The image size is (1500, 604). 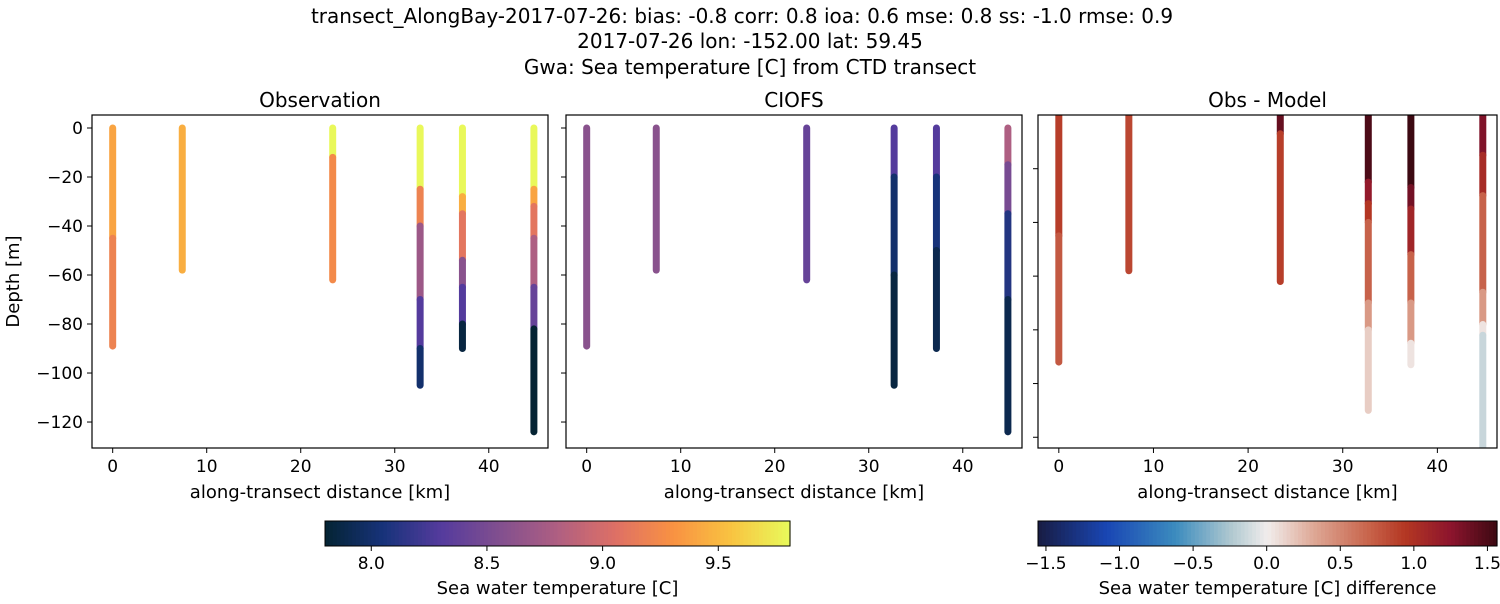 What do you see at coordinates (65, 227) in the screenshot?
I see `y-tick-label: −40` at bounding box center [65, 227].